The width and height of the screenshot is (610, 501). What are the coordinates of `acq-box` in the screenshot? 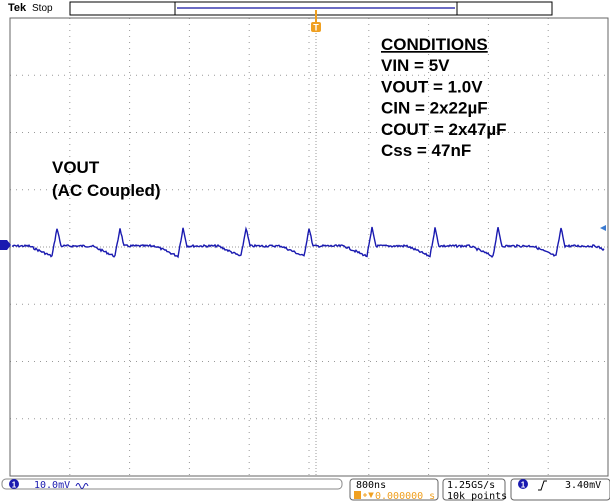 It's located at (474, 489).